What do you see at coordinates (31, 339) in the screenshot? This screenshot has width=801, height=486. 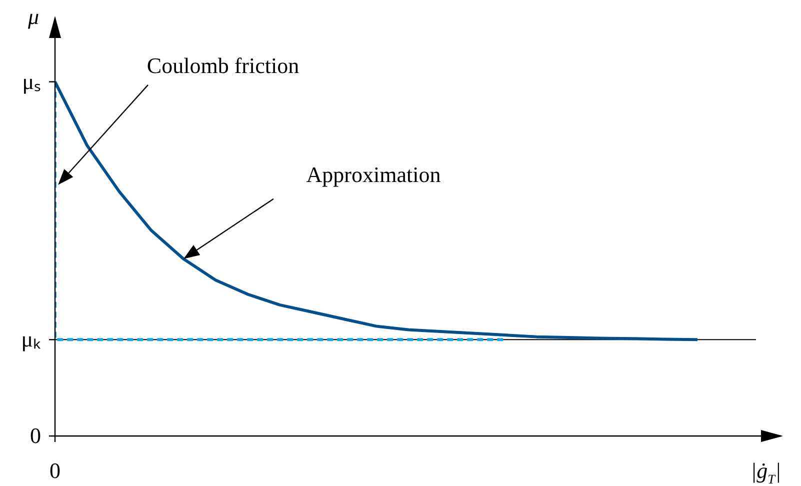 I see `ref-line-label: μₖ` at bounding box center [31, 339].